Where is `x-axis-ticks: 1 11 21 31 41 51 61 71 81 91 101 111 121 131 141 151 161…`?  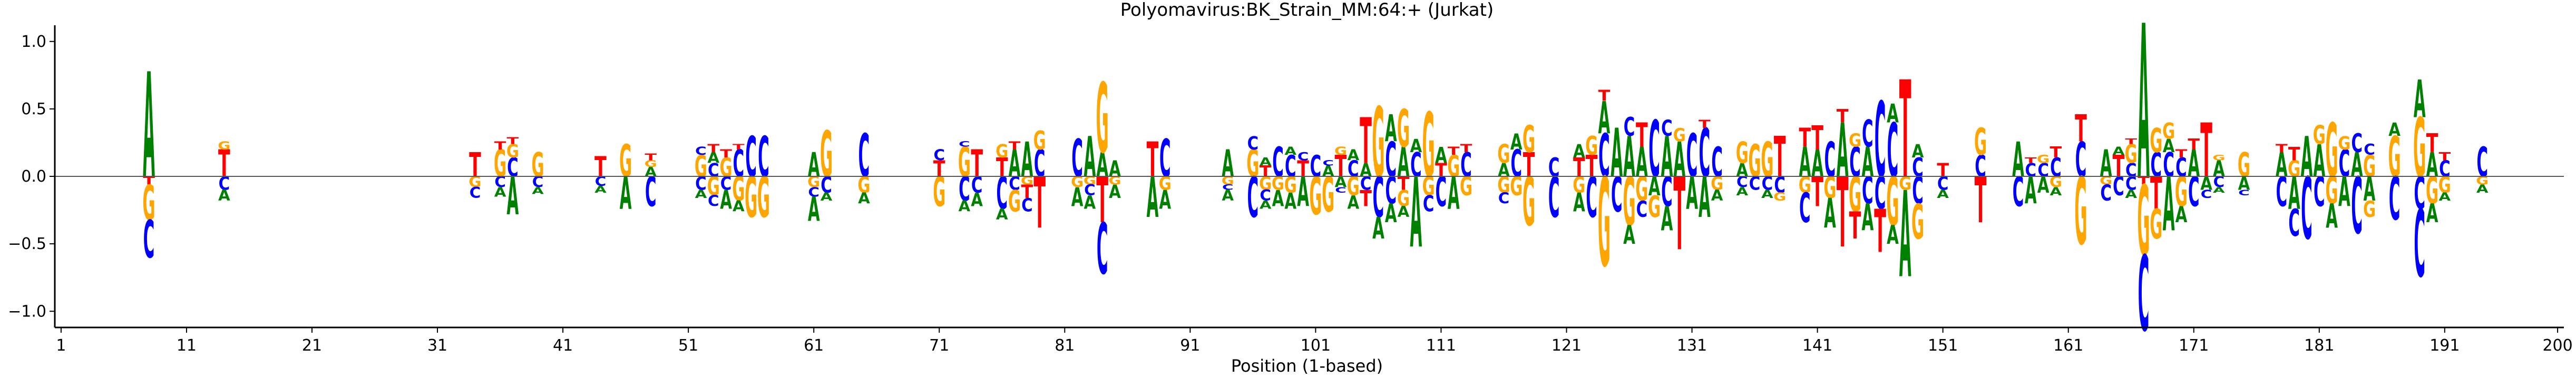 x-axis-ticks: 1 11 21 31 41 51 61 71 81 91 101 111 121 131 141 151 161… is located at coordinates (1314, 341).